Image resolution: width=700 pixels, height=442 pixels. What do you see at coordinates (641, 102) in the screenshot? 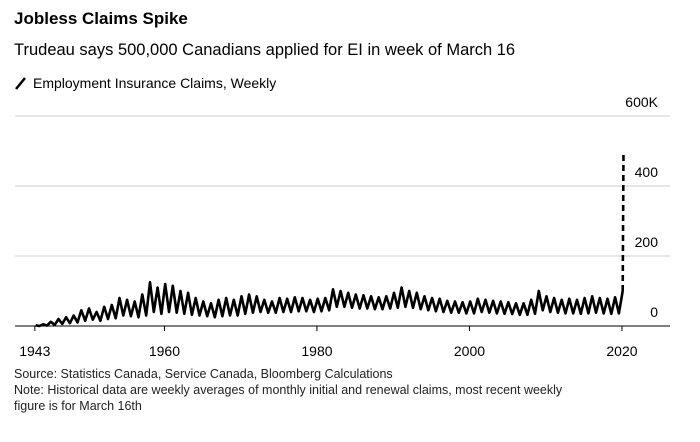
I see `y-tick-label: 600K` at bounding box center [641, 102].